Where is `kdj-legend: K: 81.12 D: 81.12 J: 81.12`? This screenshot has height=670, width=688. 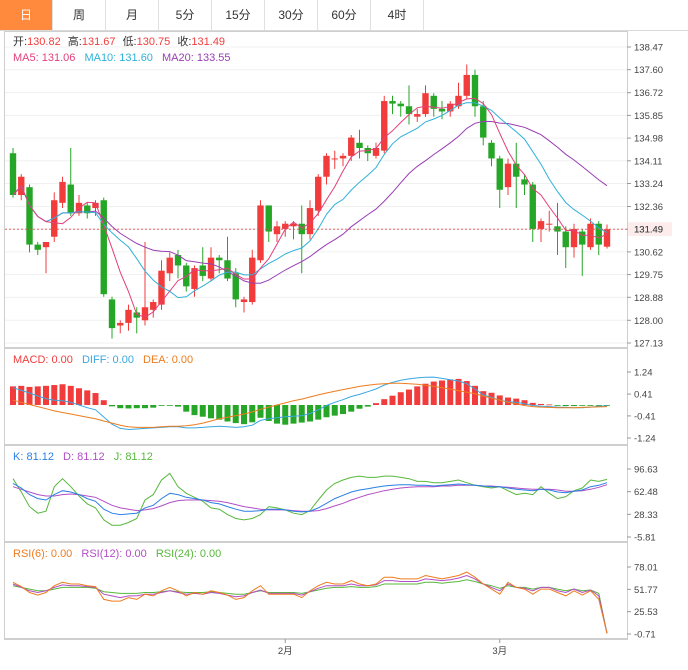 kdj-legend: K: 81.12 D: 81.12 J: 81.12 is located at coordinates (83, 457).